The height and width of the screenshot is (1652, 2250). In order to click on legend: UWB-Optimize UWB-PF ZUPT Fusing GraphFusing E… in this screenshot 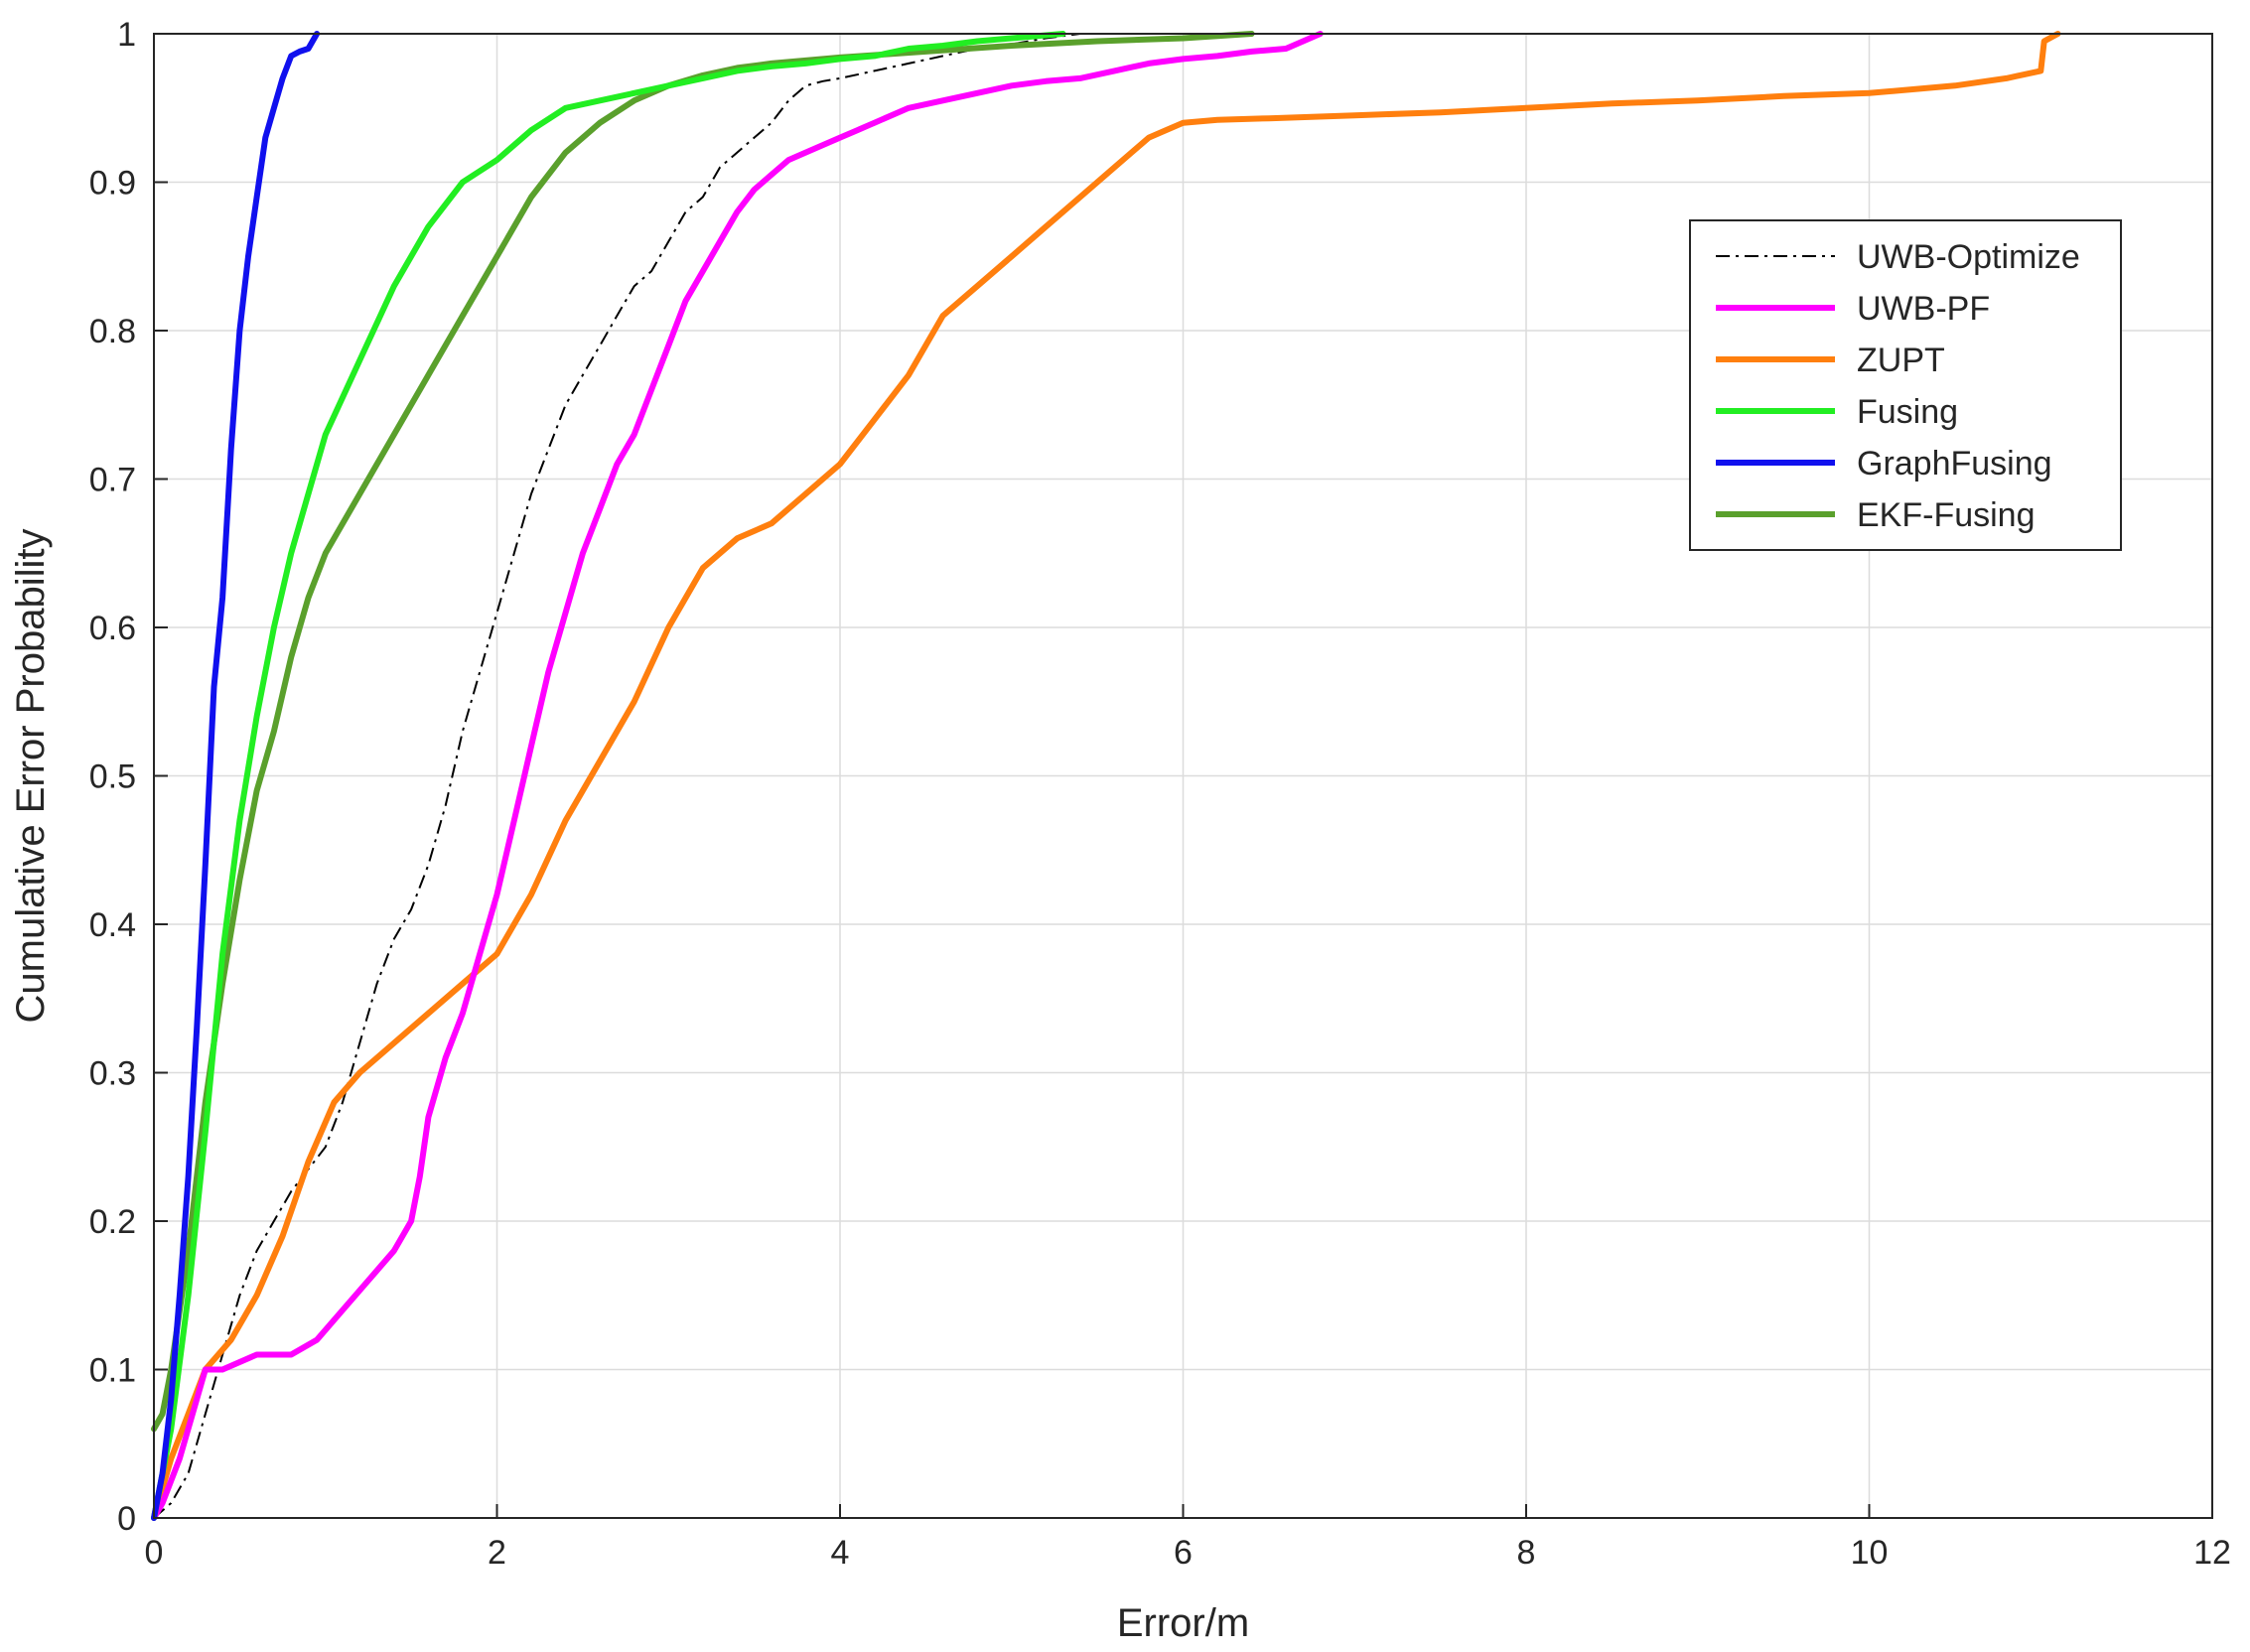, I will do `click(1905, 385)`.